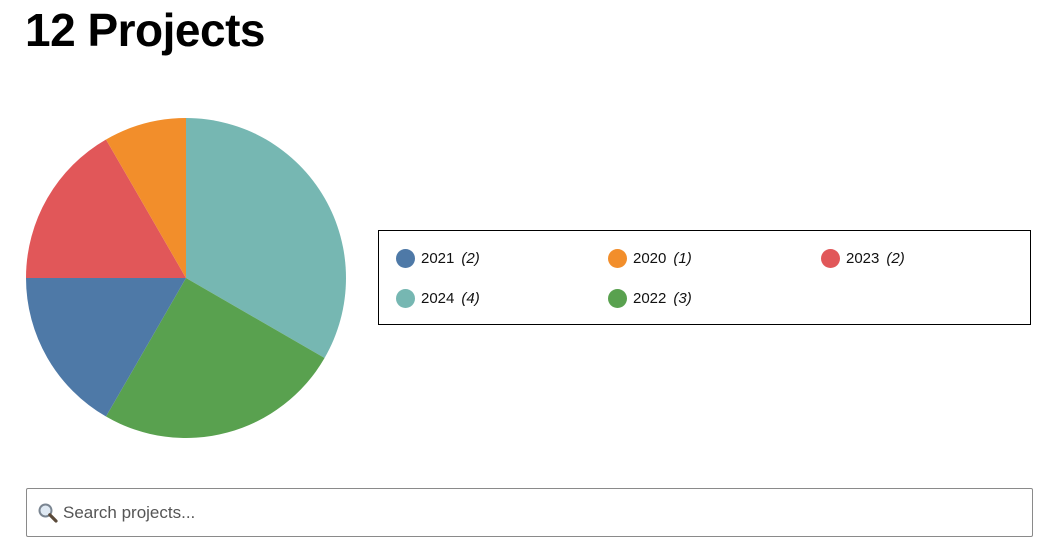 Image resolution: width=1055 pixels, height=554 pixels. Describe the element at coordinates (215, 358) in the screenshot. I see `pie-slice-2022` at that location.